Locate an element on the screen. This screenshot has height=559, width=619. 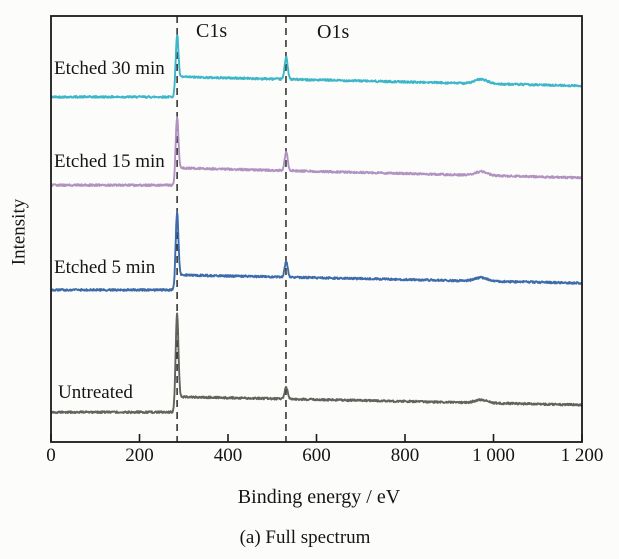
spectrum-curve-etched-30-min is located at coordinates (316, 66).